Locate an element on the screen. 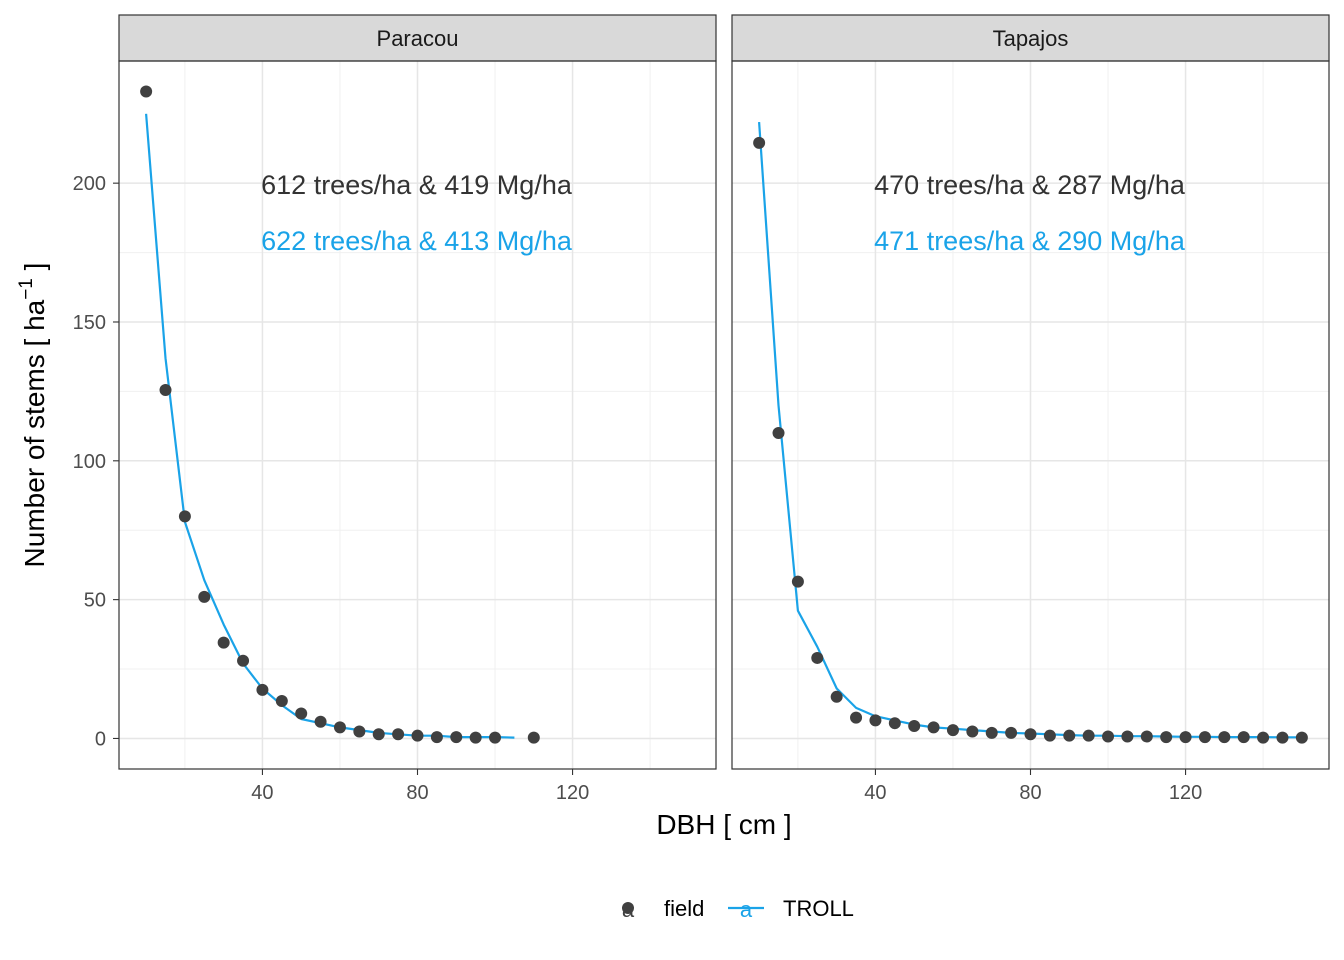  x-axis-title: DBH [ cm ] is located at coordinates (723, 824).